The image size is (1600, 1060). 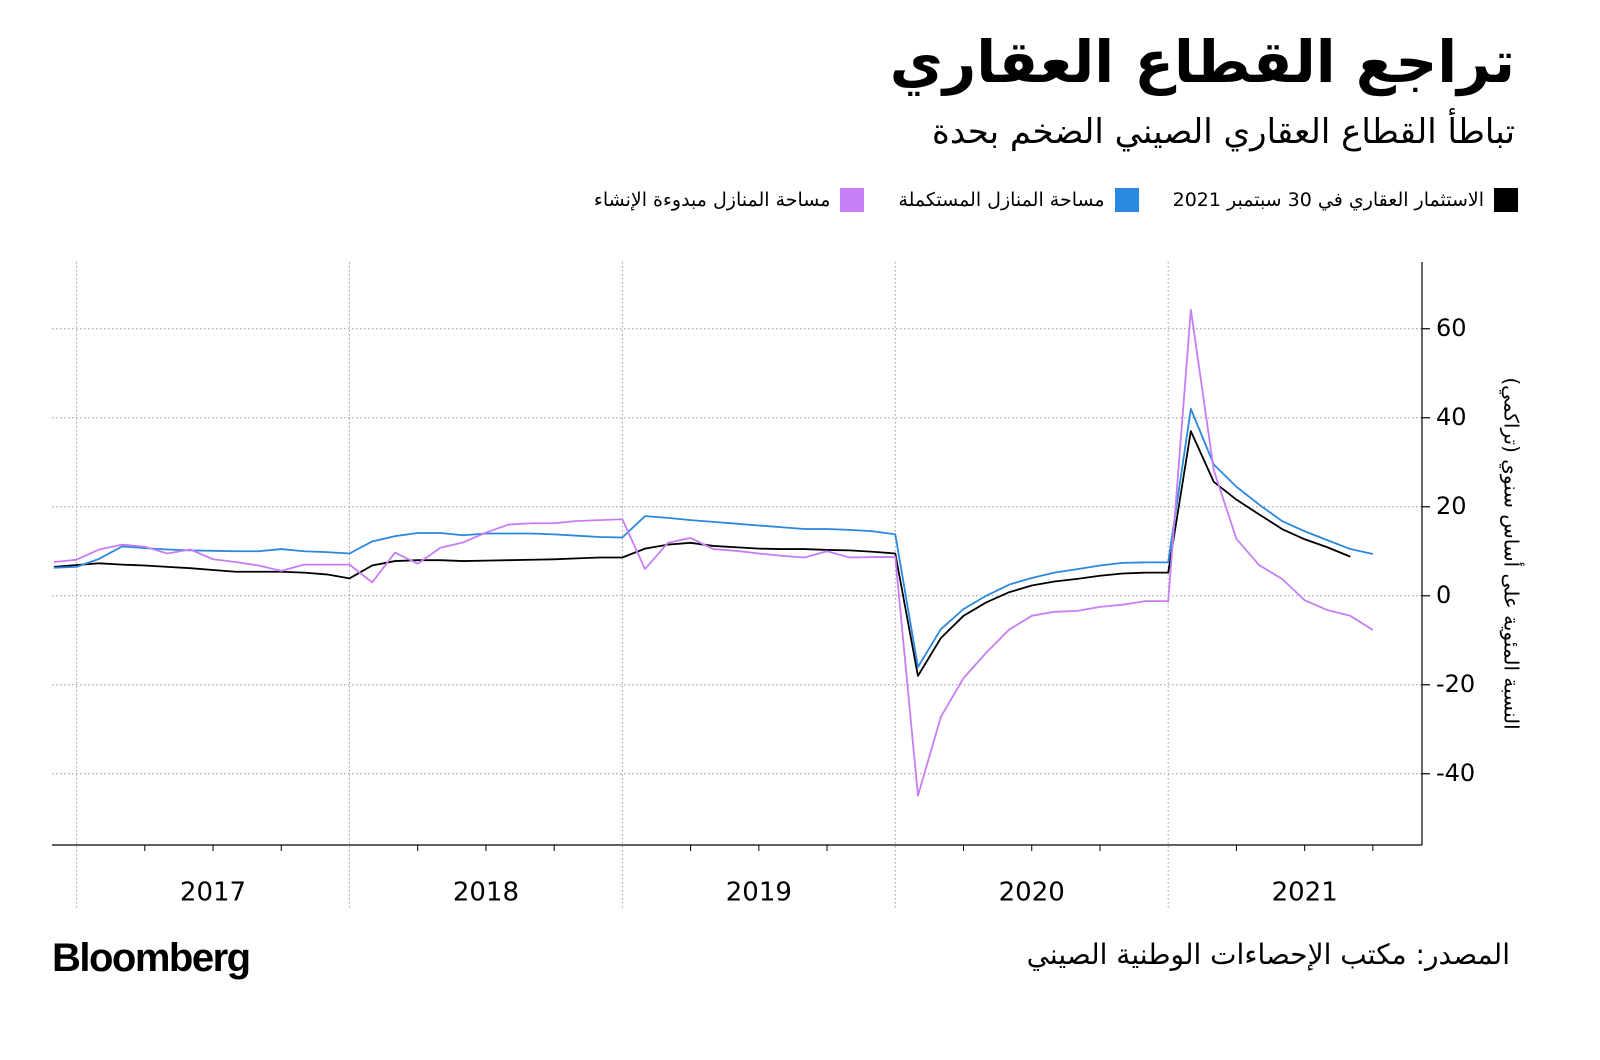 What do you see at coordinates (1202, 62) in the screenshot?
I see `chart-title: تراجع القطاع العقاري` at bounding box center [1202, 62].